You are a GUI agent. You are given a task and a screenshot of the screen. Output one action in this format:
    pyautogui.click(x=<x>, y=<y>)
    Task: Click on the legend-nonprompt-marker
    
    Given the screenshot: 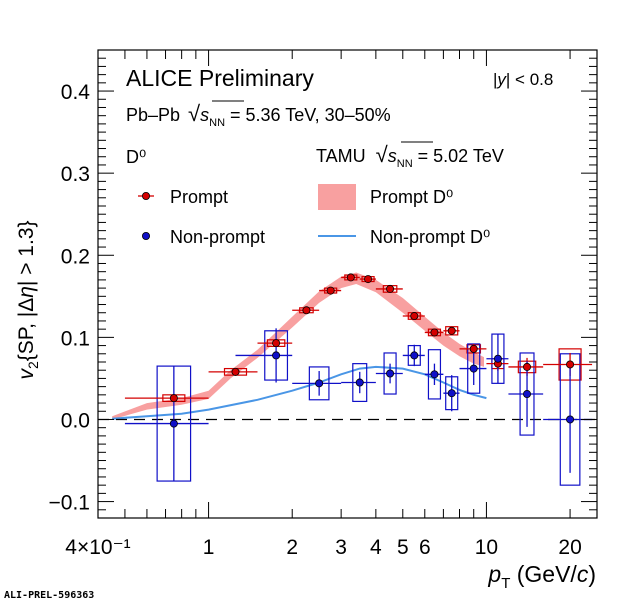 What is the action you would take?
    pyautogui.click(x=145, y=235)
    